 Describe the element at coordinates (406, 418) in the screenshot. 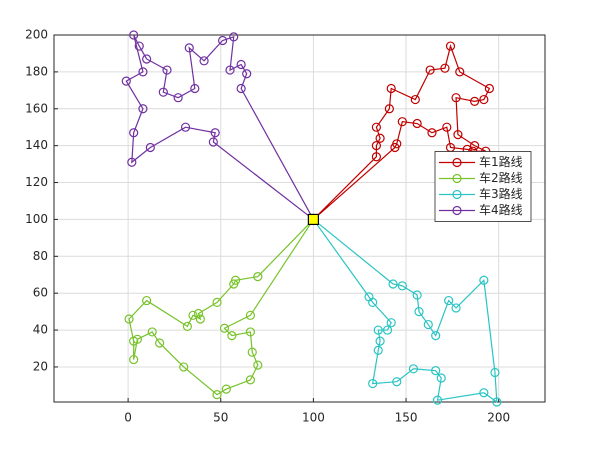

I see `x-tick-label: 150` at that location.